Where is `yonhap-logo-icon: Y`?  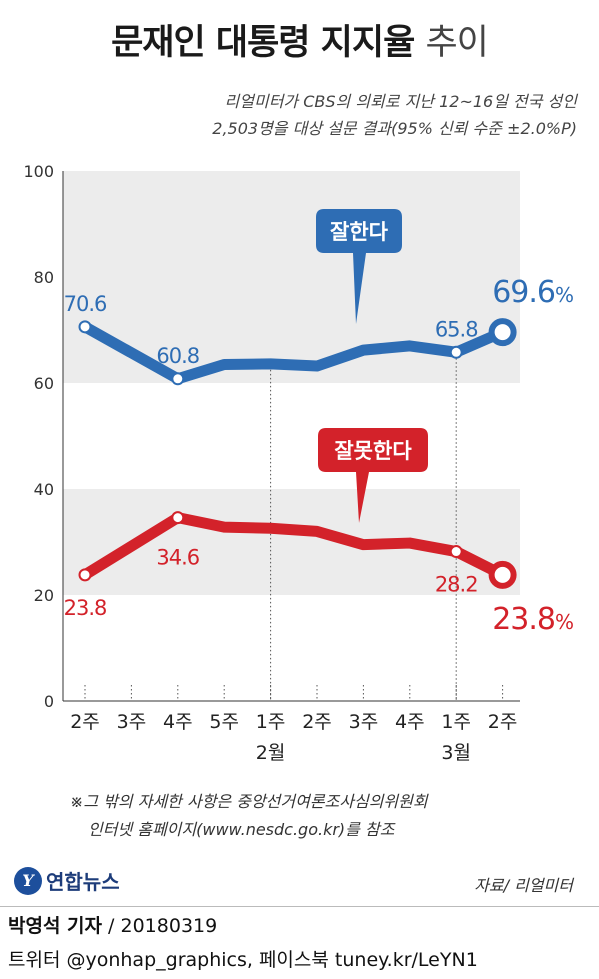
yonhap-logo-icon: Y is located at coordinates (28, 880).